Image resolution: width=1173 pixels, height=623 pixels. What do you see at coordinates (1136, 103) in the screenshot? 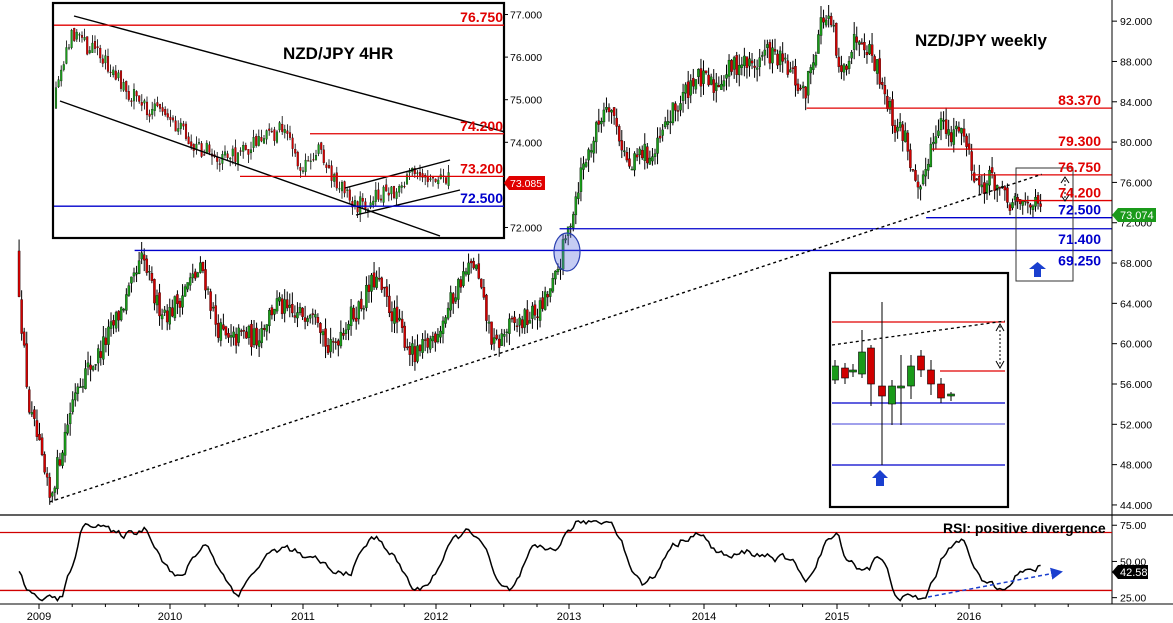
I see `price-tick-label: 84.000` at bounding box center [1136, 103].